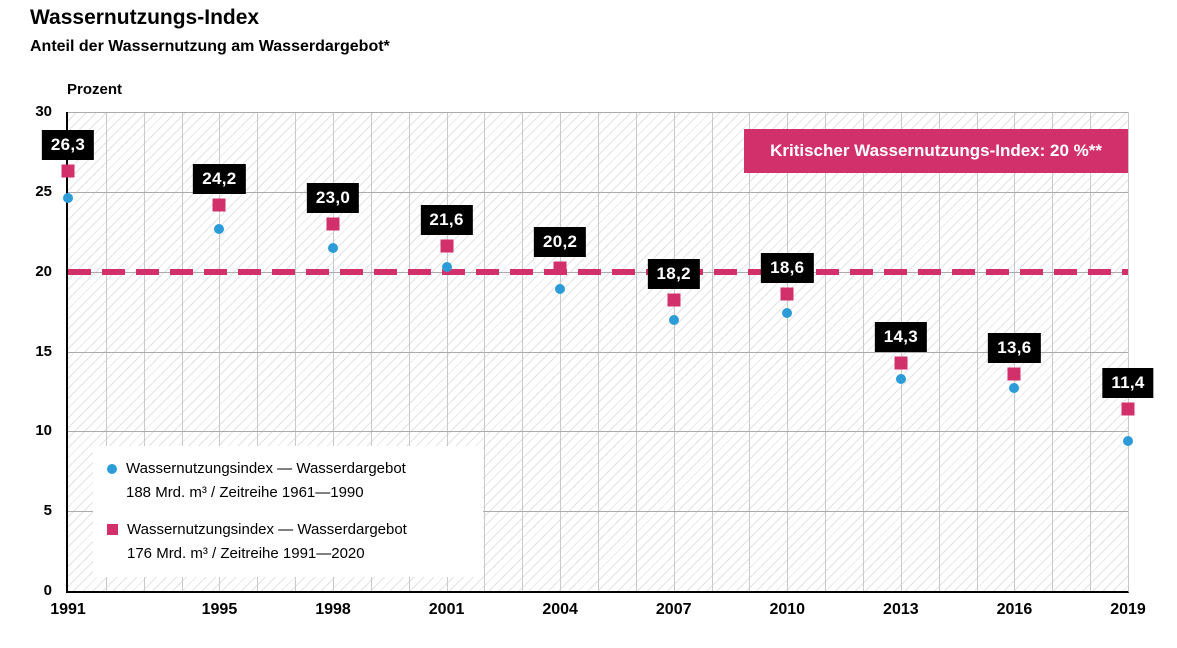 The image size is (1177, 648). Describe the element at coordinates (901, 363) in the screenshot. I see `data-point-square-2013` at that location.